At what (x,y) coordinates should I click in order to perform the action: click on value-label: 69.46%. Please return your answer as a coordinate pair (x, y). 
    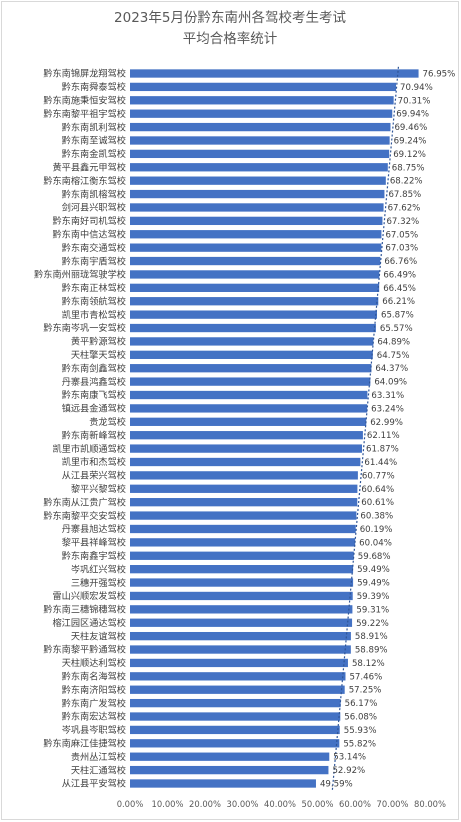
    Looking at the image, I should click on (410, 128).